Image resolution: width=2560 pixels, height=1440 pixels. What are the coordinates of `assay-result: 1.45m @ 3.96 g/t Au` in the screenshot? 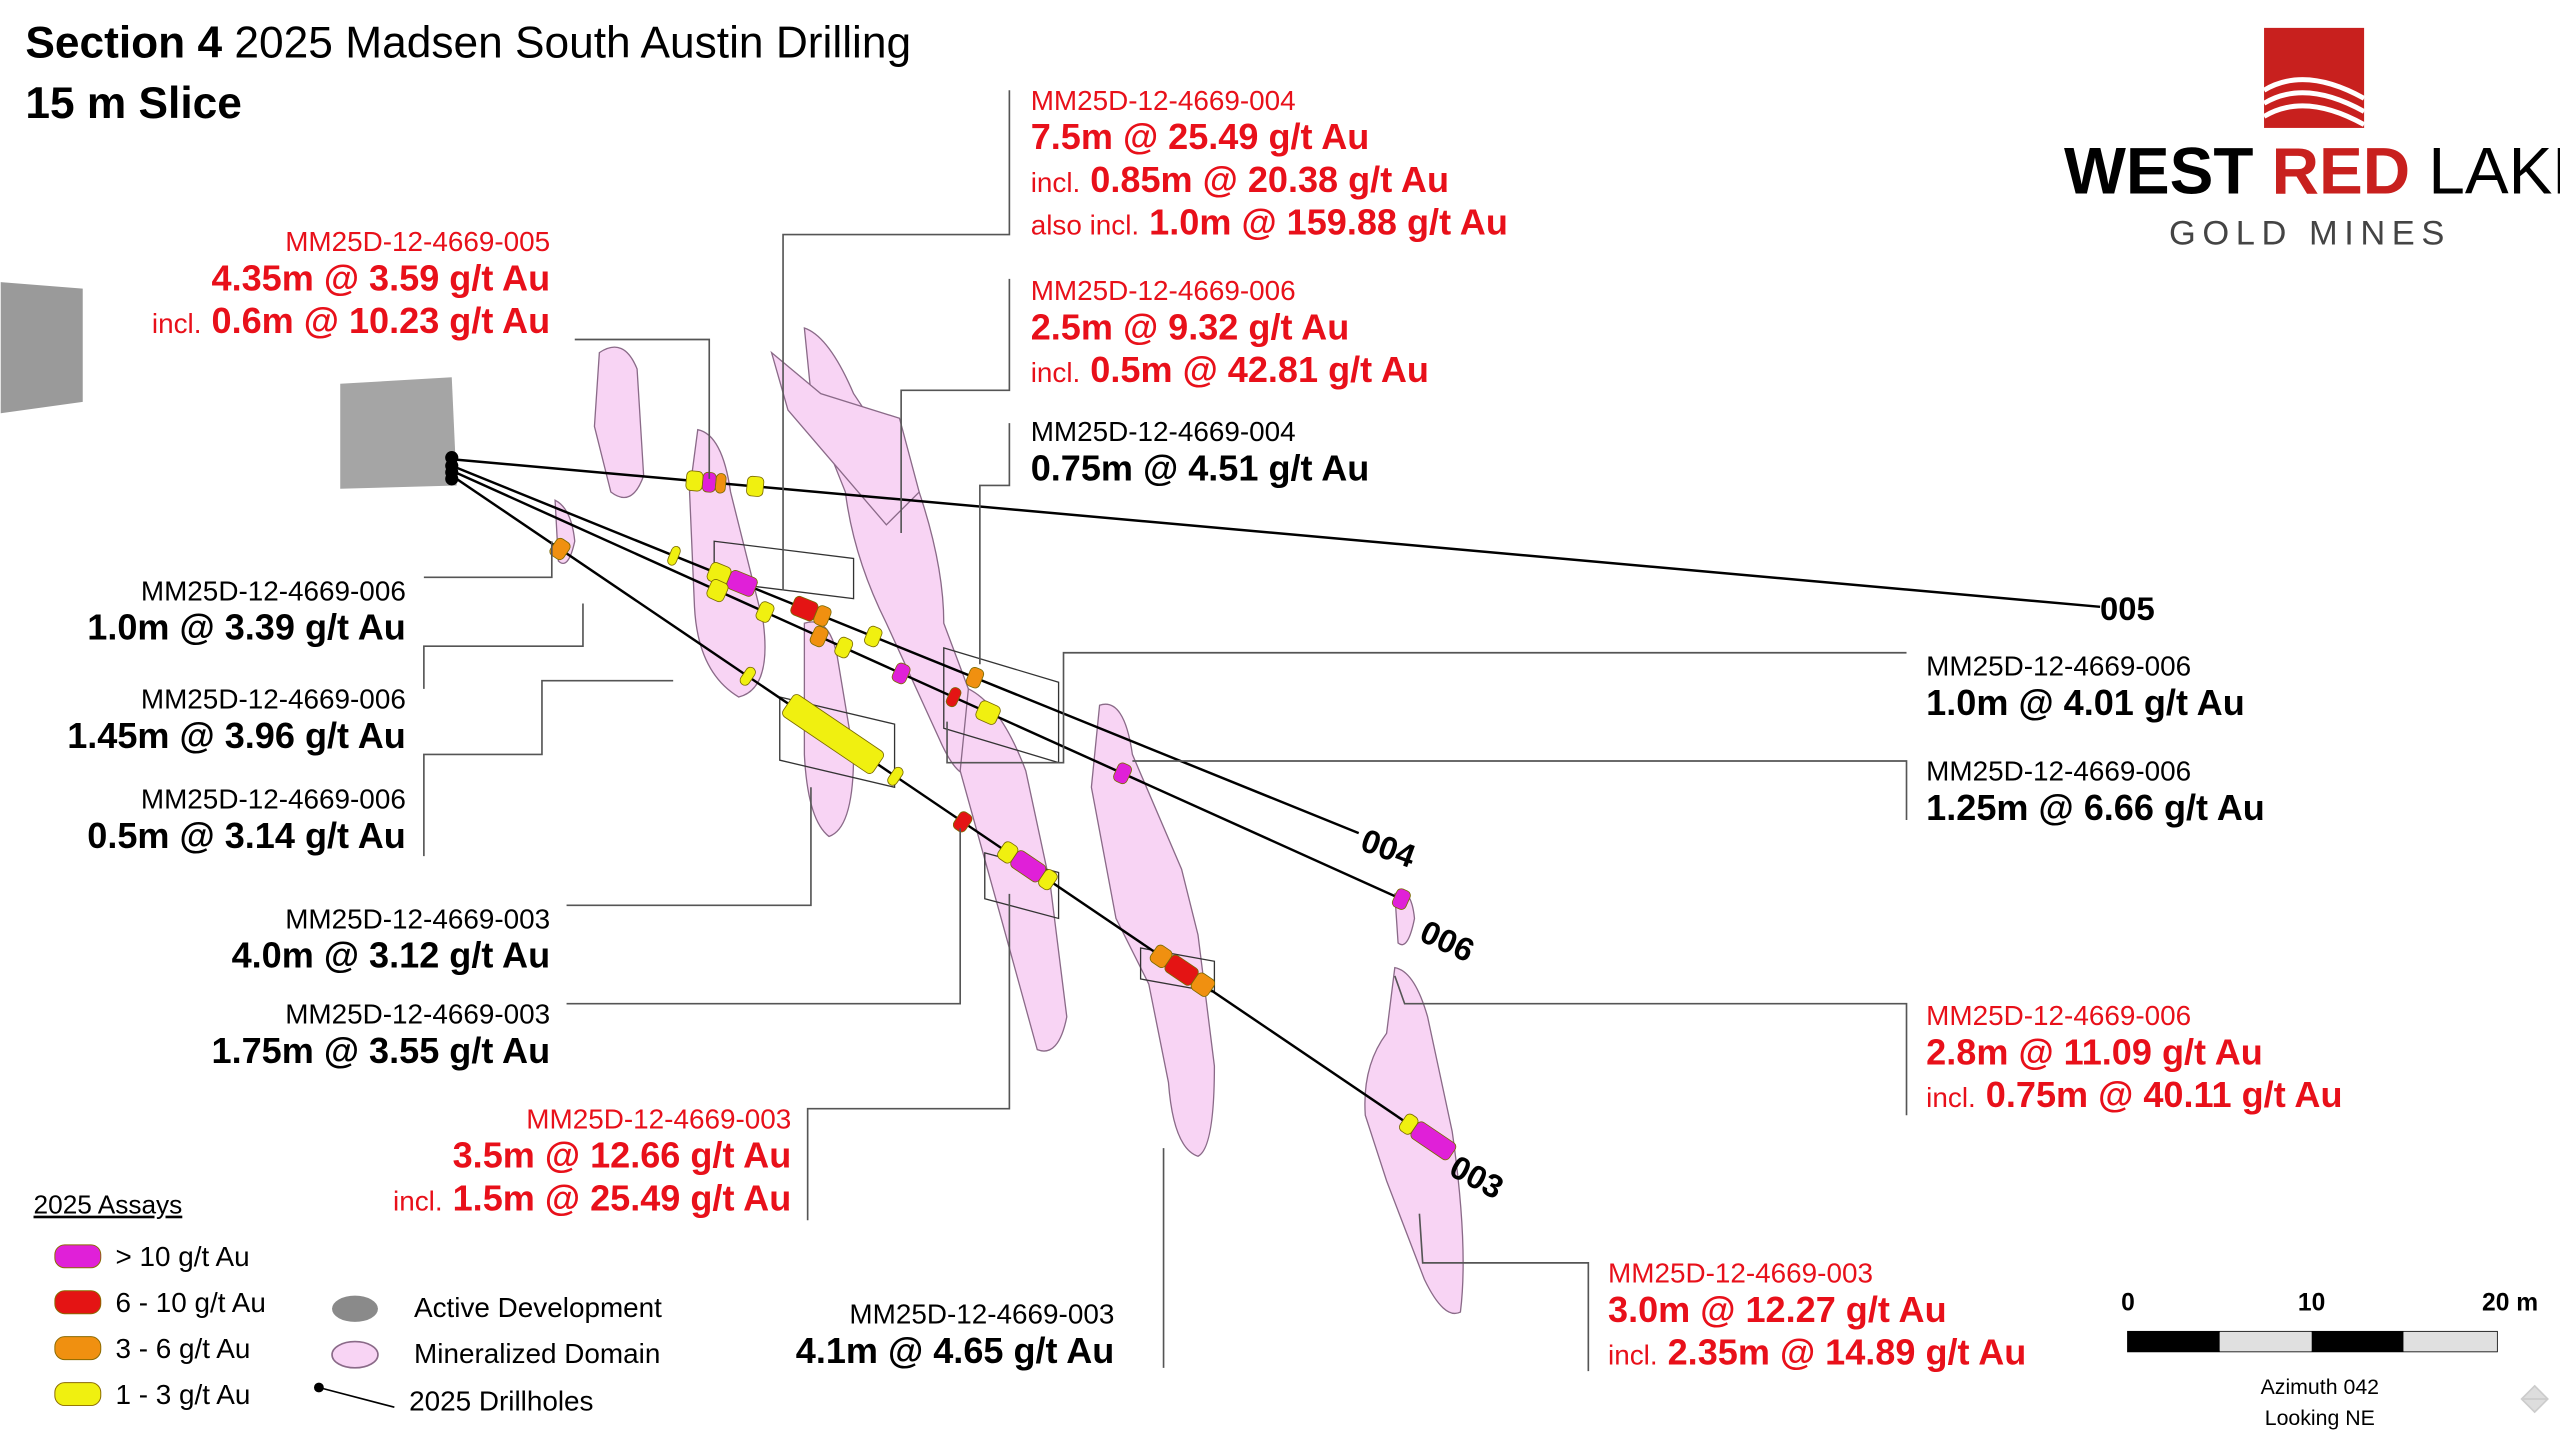 It's located at (236, 735).